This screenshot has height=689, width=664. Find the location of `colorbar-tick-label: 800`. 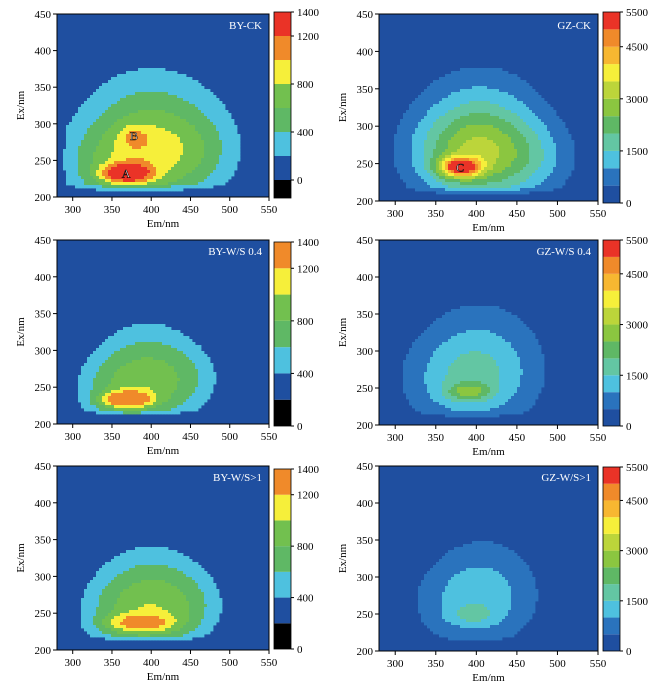

colorbar-tick-label: 800 is located at coordinates (305, 85).